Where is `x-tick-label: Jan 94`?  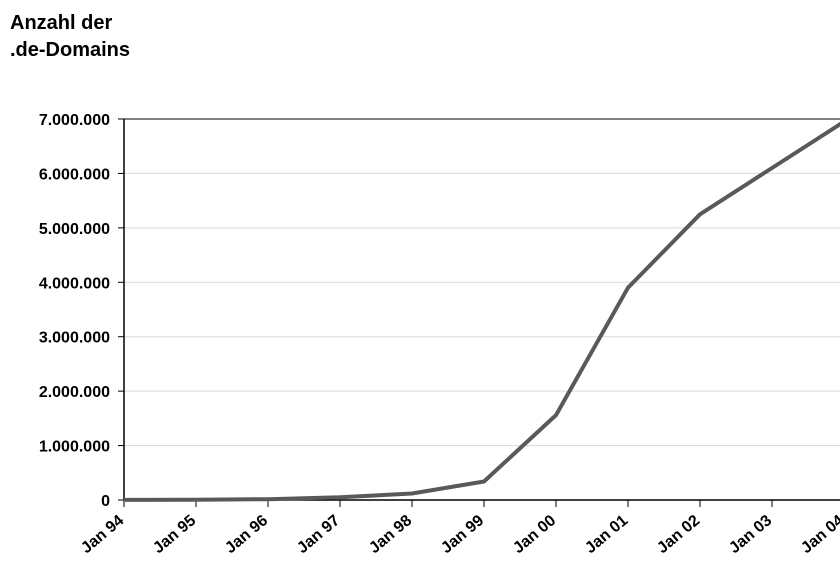 x-tick-label: Jan 94 is located at coordinates (102, 534).